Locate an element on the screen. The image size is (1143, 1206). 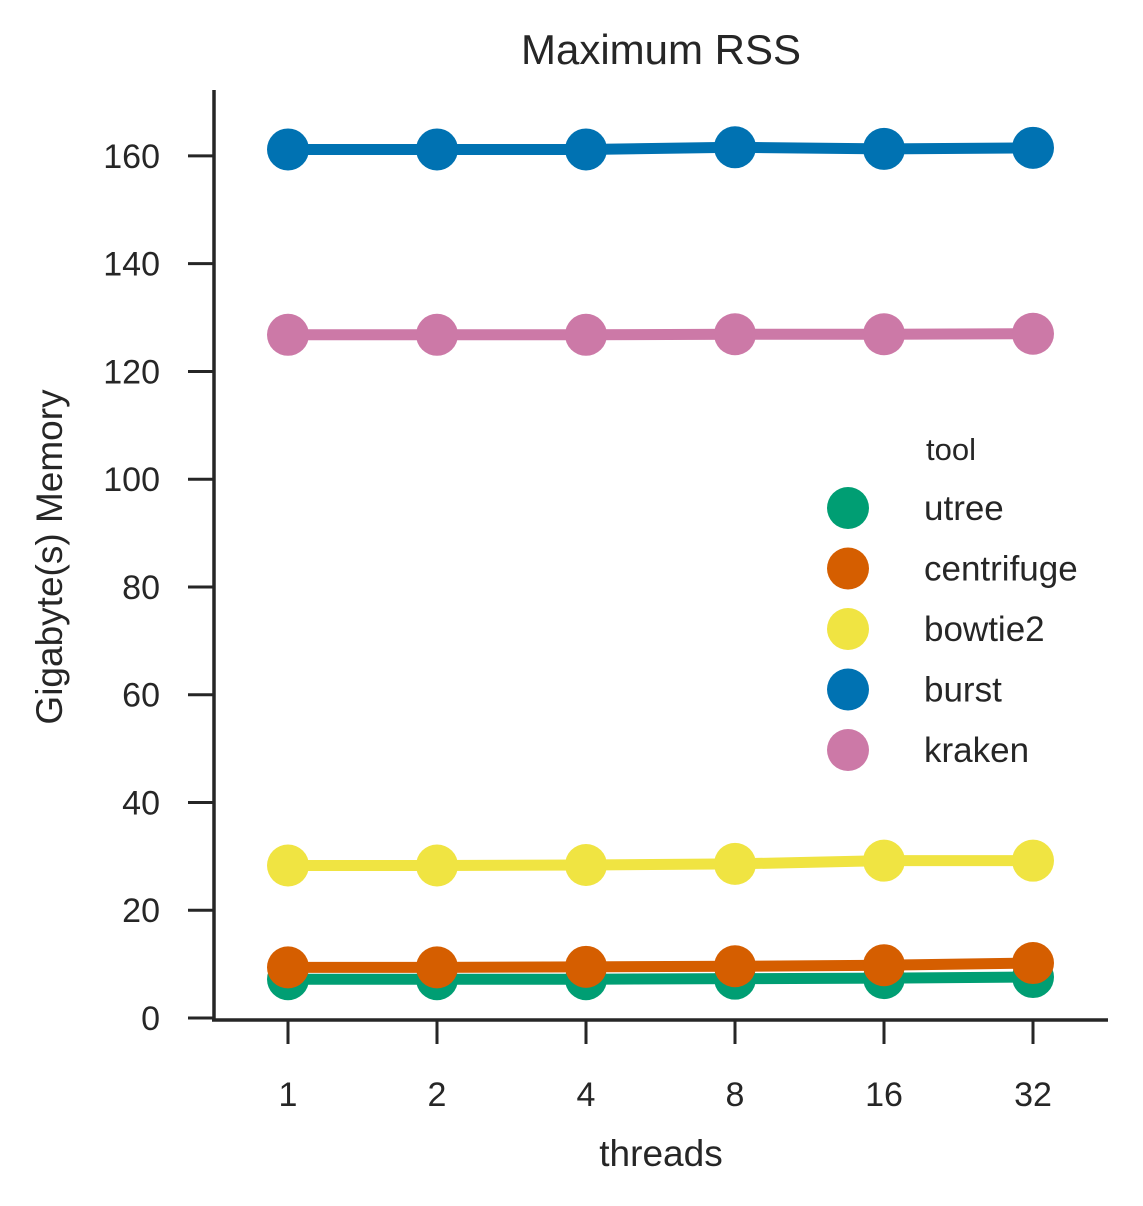
legend-item: centrifuge is located at coordinates (952, 568).